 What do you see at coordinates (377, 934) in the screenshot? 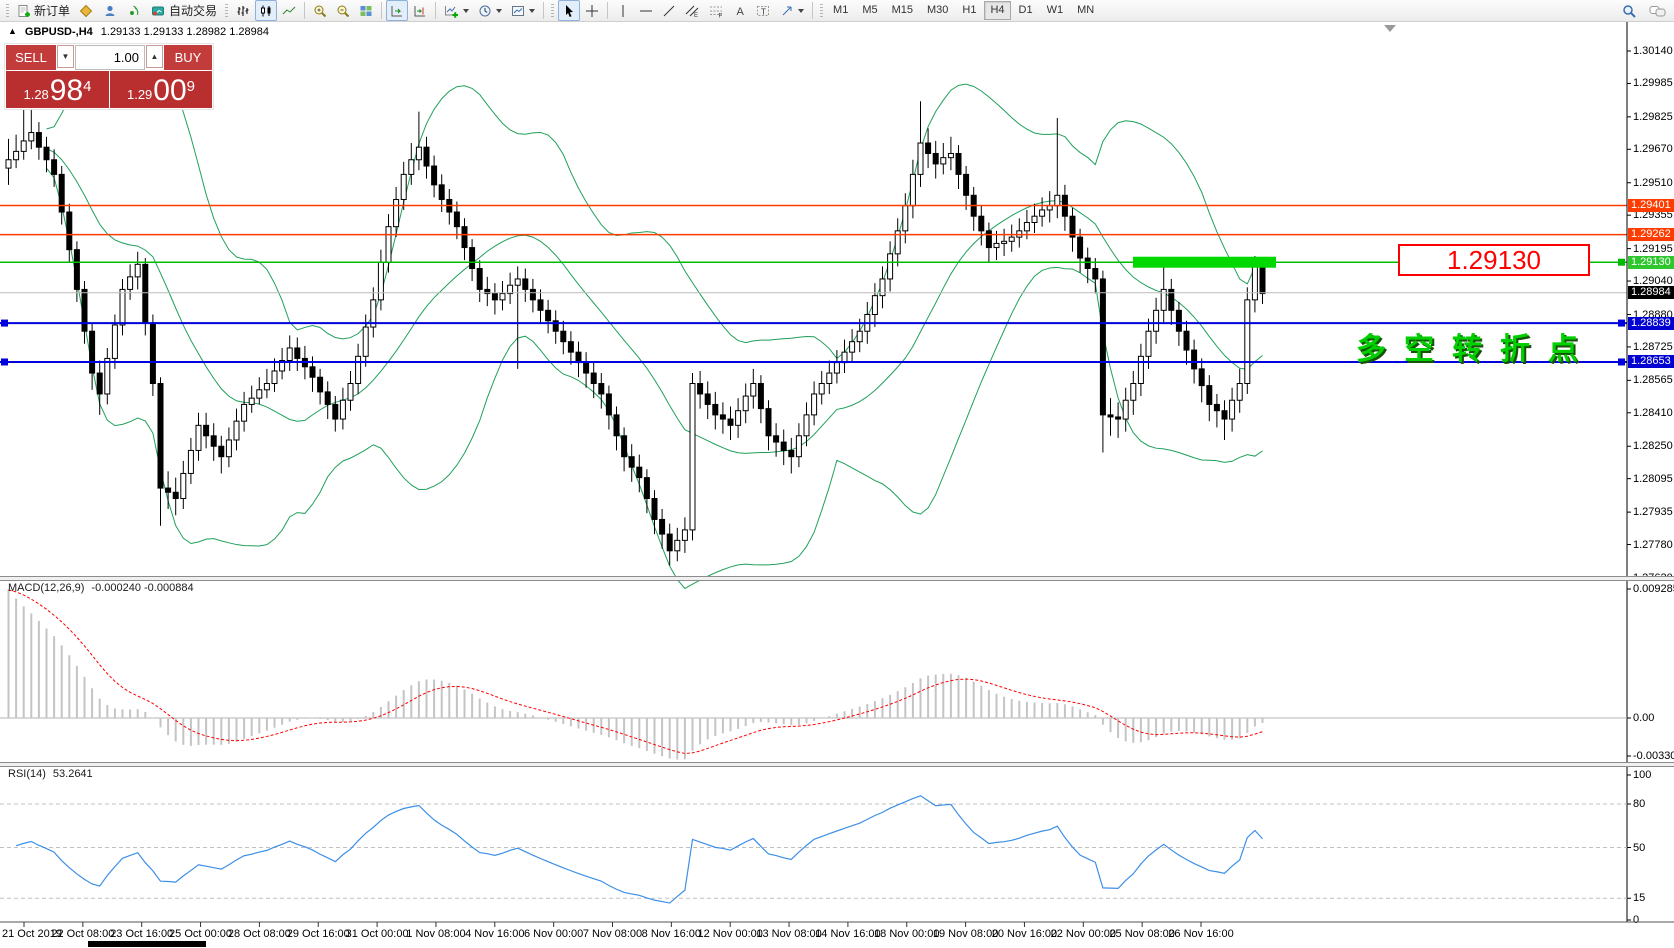
I see `time-tick-label: 31 Oct 00:00` at bounding box center [377, 934].